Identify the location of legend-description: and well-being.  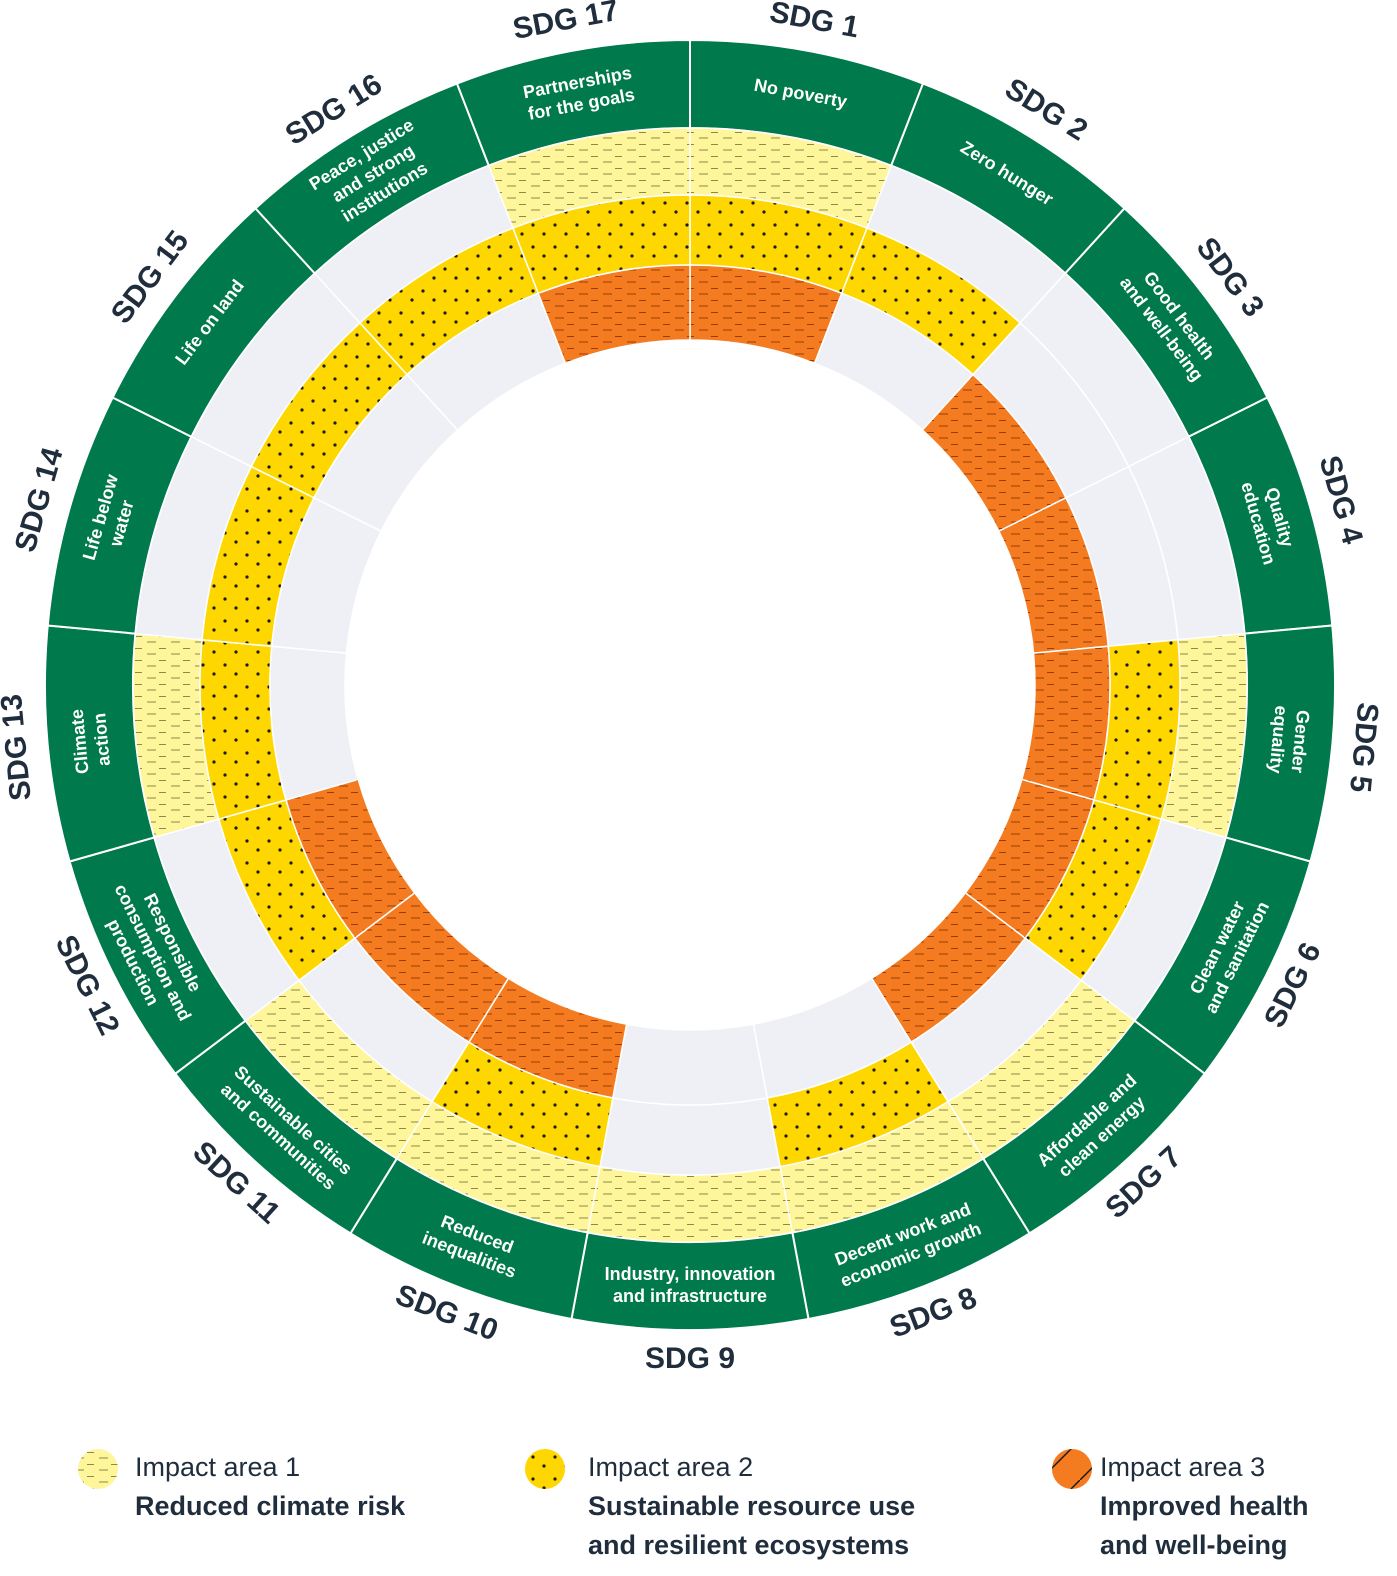
(1194, 1545).